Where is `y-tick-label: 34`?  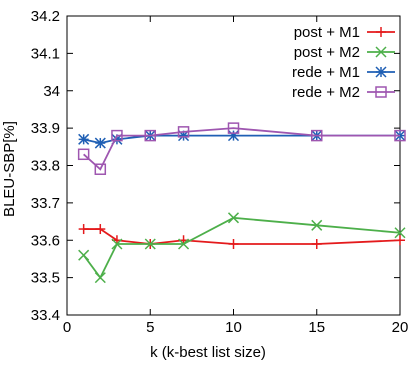
y-tick-label: 34 is located at coordinates (51, 91).